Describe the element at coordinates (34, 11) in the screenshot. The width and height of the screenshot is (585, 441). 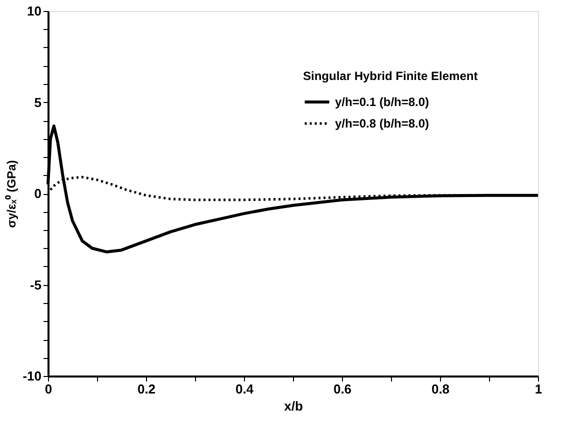
I see `y-tick-label: 10` at that location.